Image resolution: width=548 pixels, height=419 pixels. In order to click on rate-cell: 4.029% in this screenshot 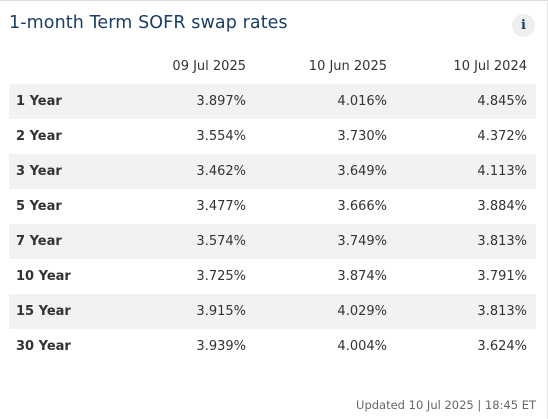, I will do `click(362, 311)`.